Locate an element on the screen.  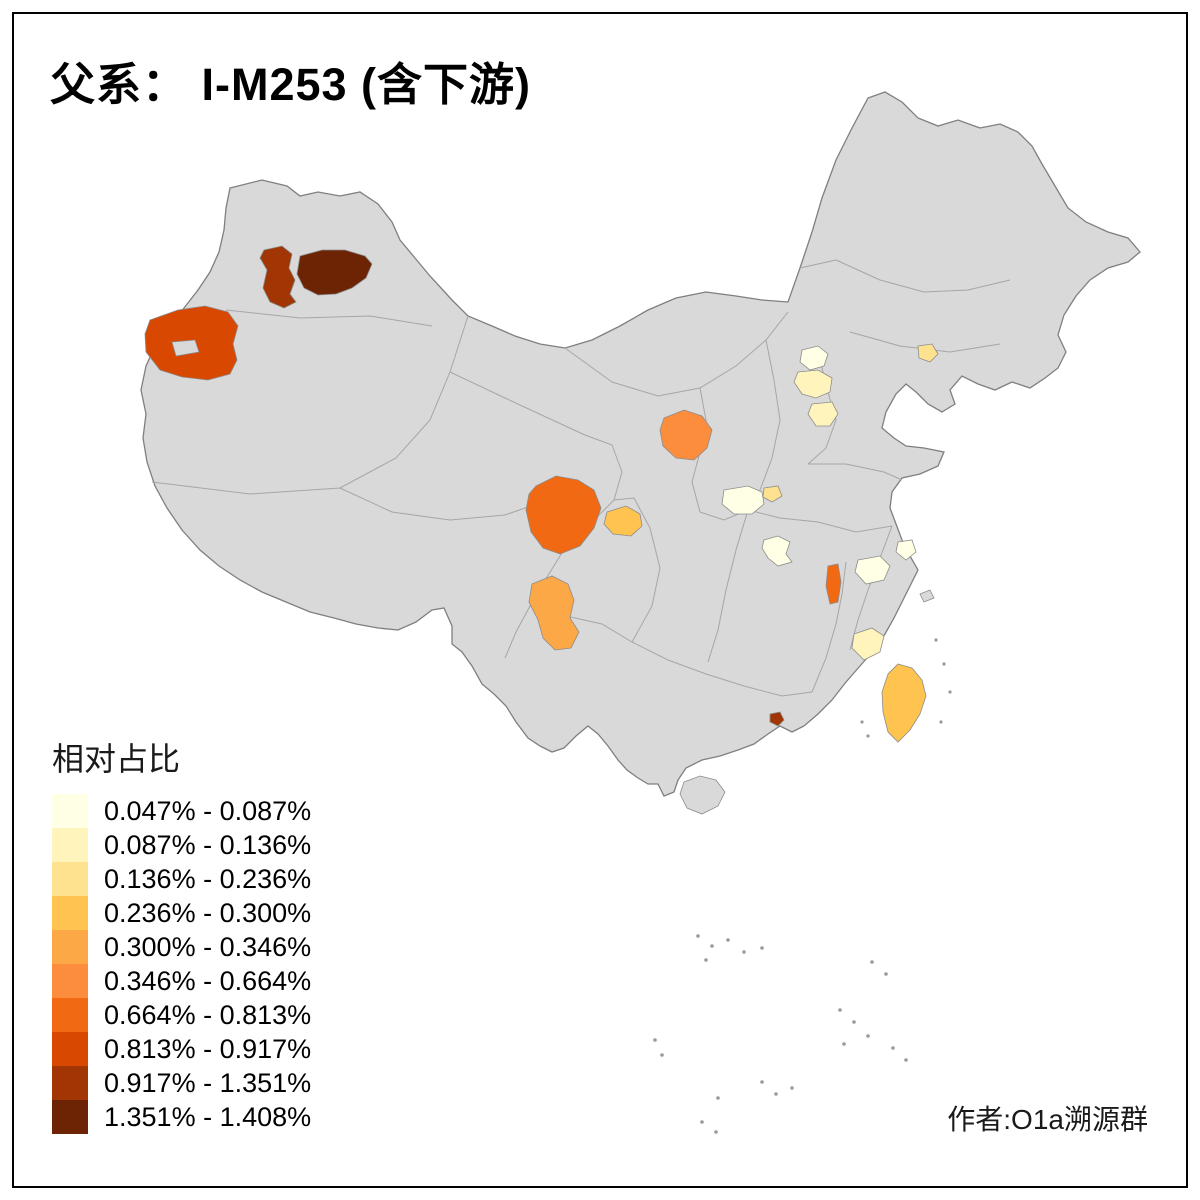
legend-item: 0.087% - 0.136% is located at coordinates (181, 845).